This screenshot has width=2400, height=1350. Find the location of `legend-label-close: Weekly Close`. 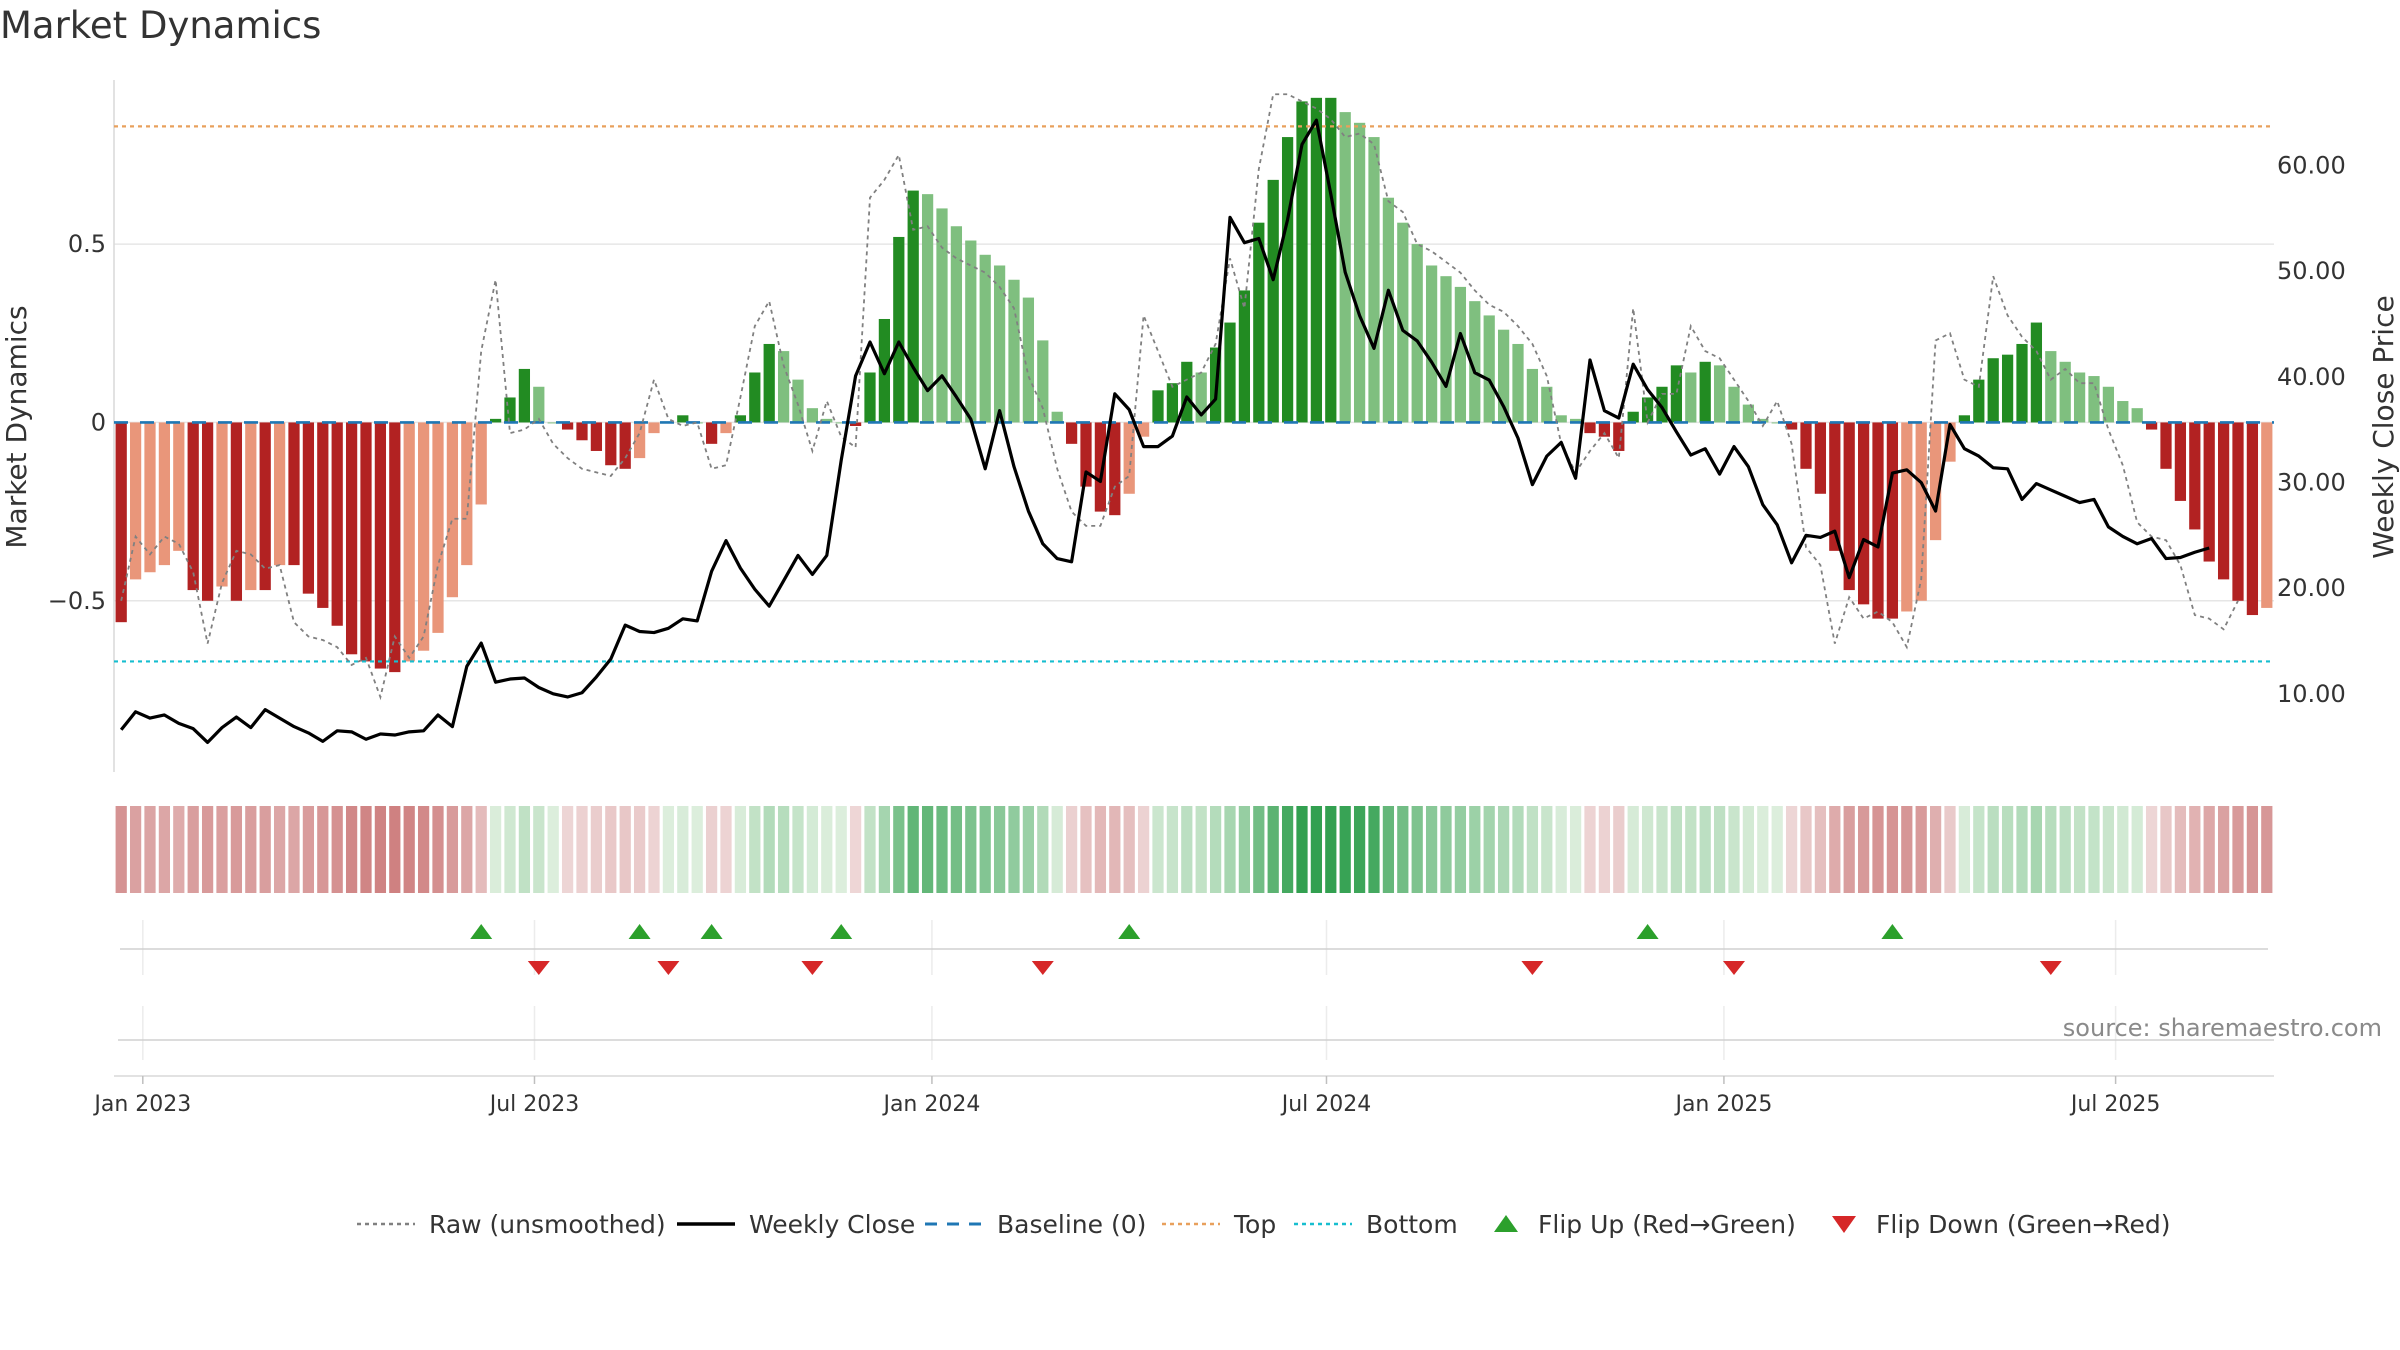

legend-label-close: Weekly Close is located at coordinates (832, 1224).